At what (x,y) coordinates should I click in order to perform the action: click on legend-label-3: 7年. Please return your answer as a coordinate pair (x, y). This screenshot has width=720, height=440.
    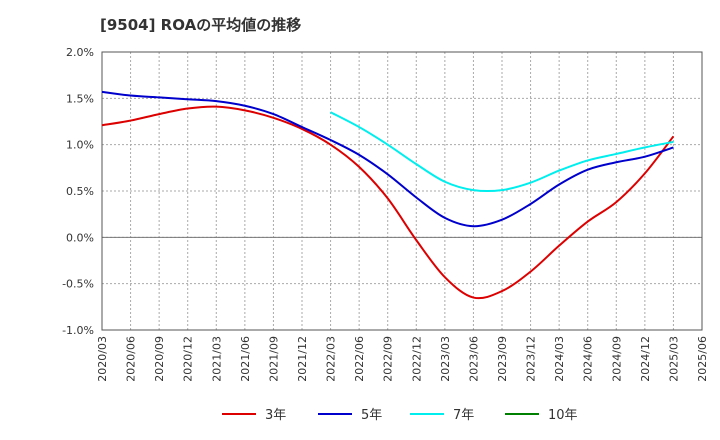
    Looking at the image, I should click on (463, 415).